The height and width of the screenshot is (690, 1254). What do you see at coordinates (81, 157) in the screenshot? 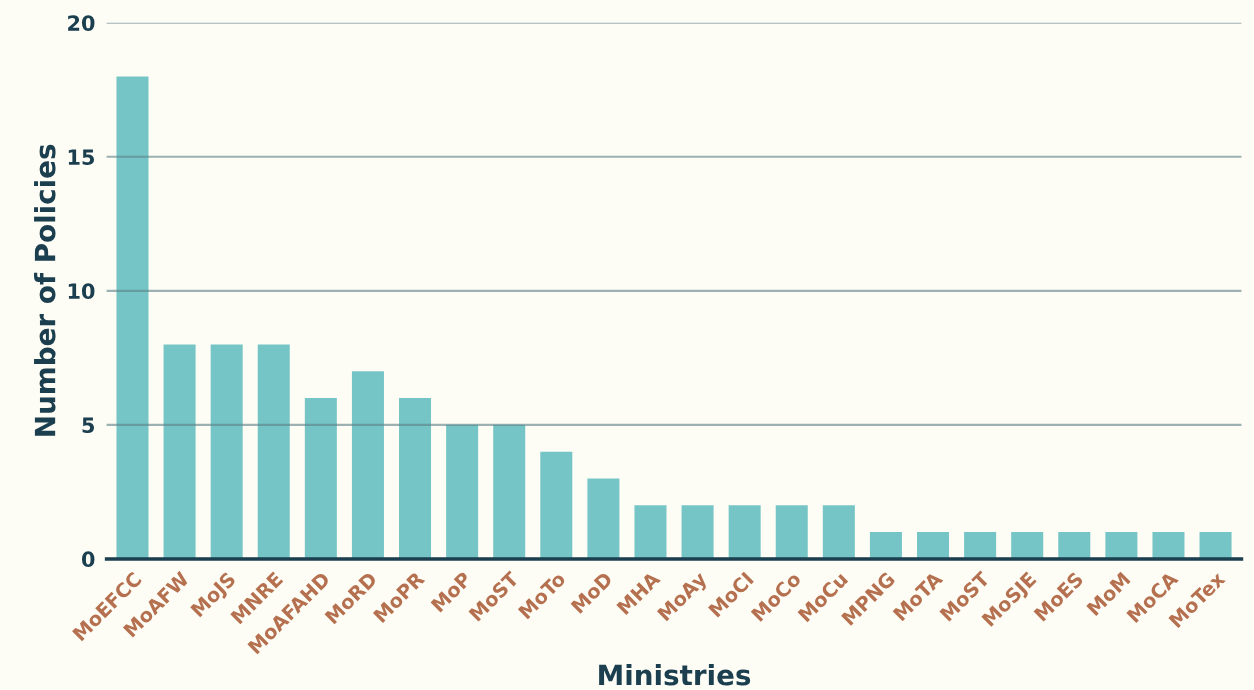
I see `y-tick-label: 15` at bounding box center [81, 157].